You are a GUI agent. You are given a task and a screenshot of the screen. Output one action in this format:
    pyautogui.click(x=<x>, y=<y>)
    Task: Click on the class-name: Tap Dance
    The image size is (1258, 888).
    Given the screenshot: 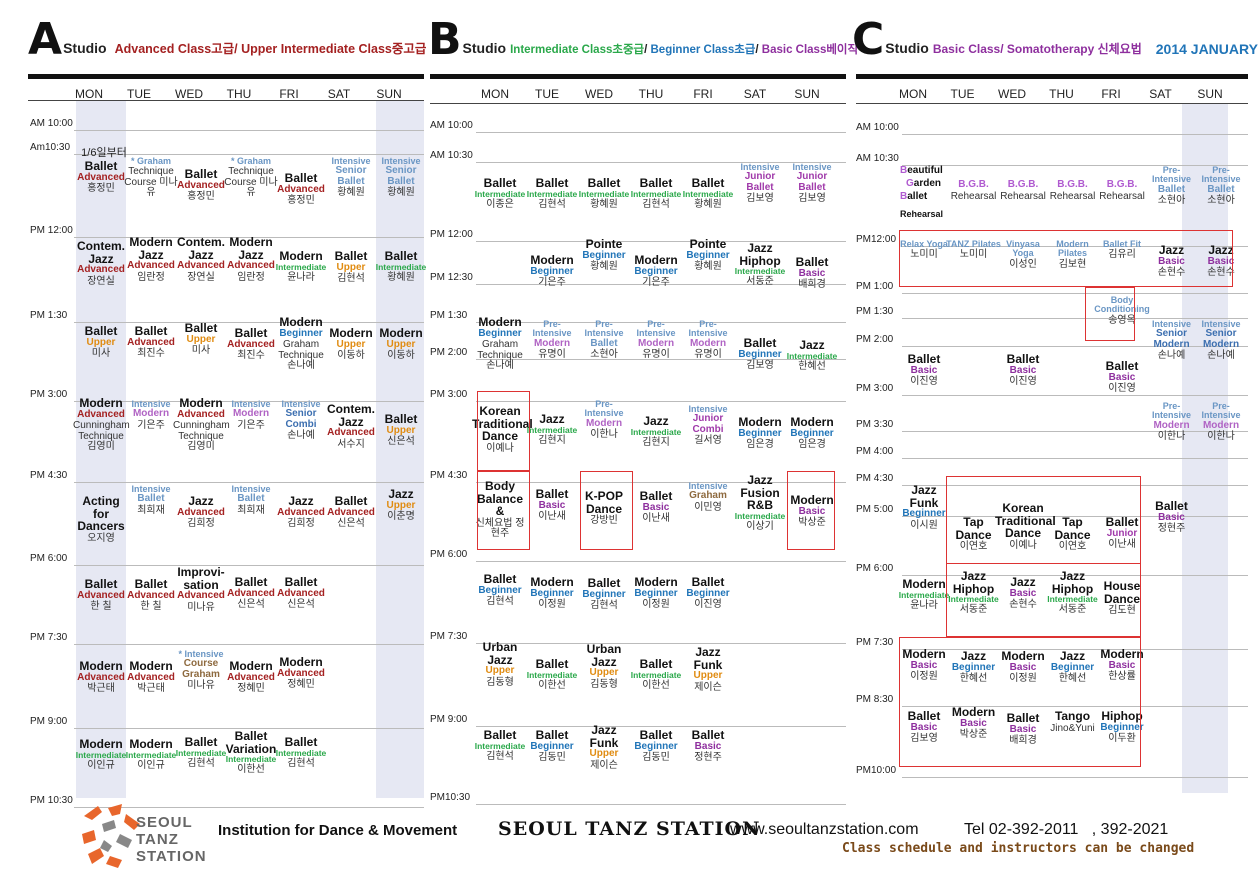 What is the action you would take?
    pyautogui.click(x=1072, y=528)
    